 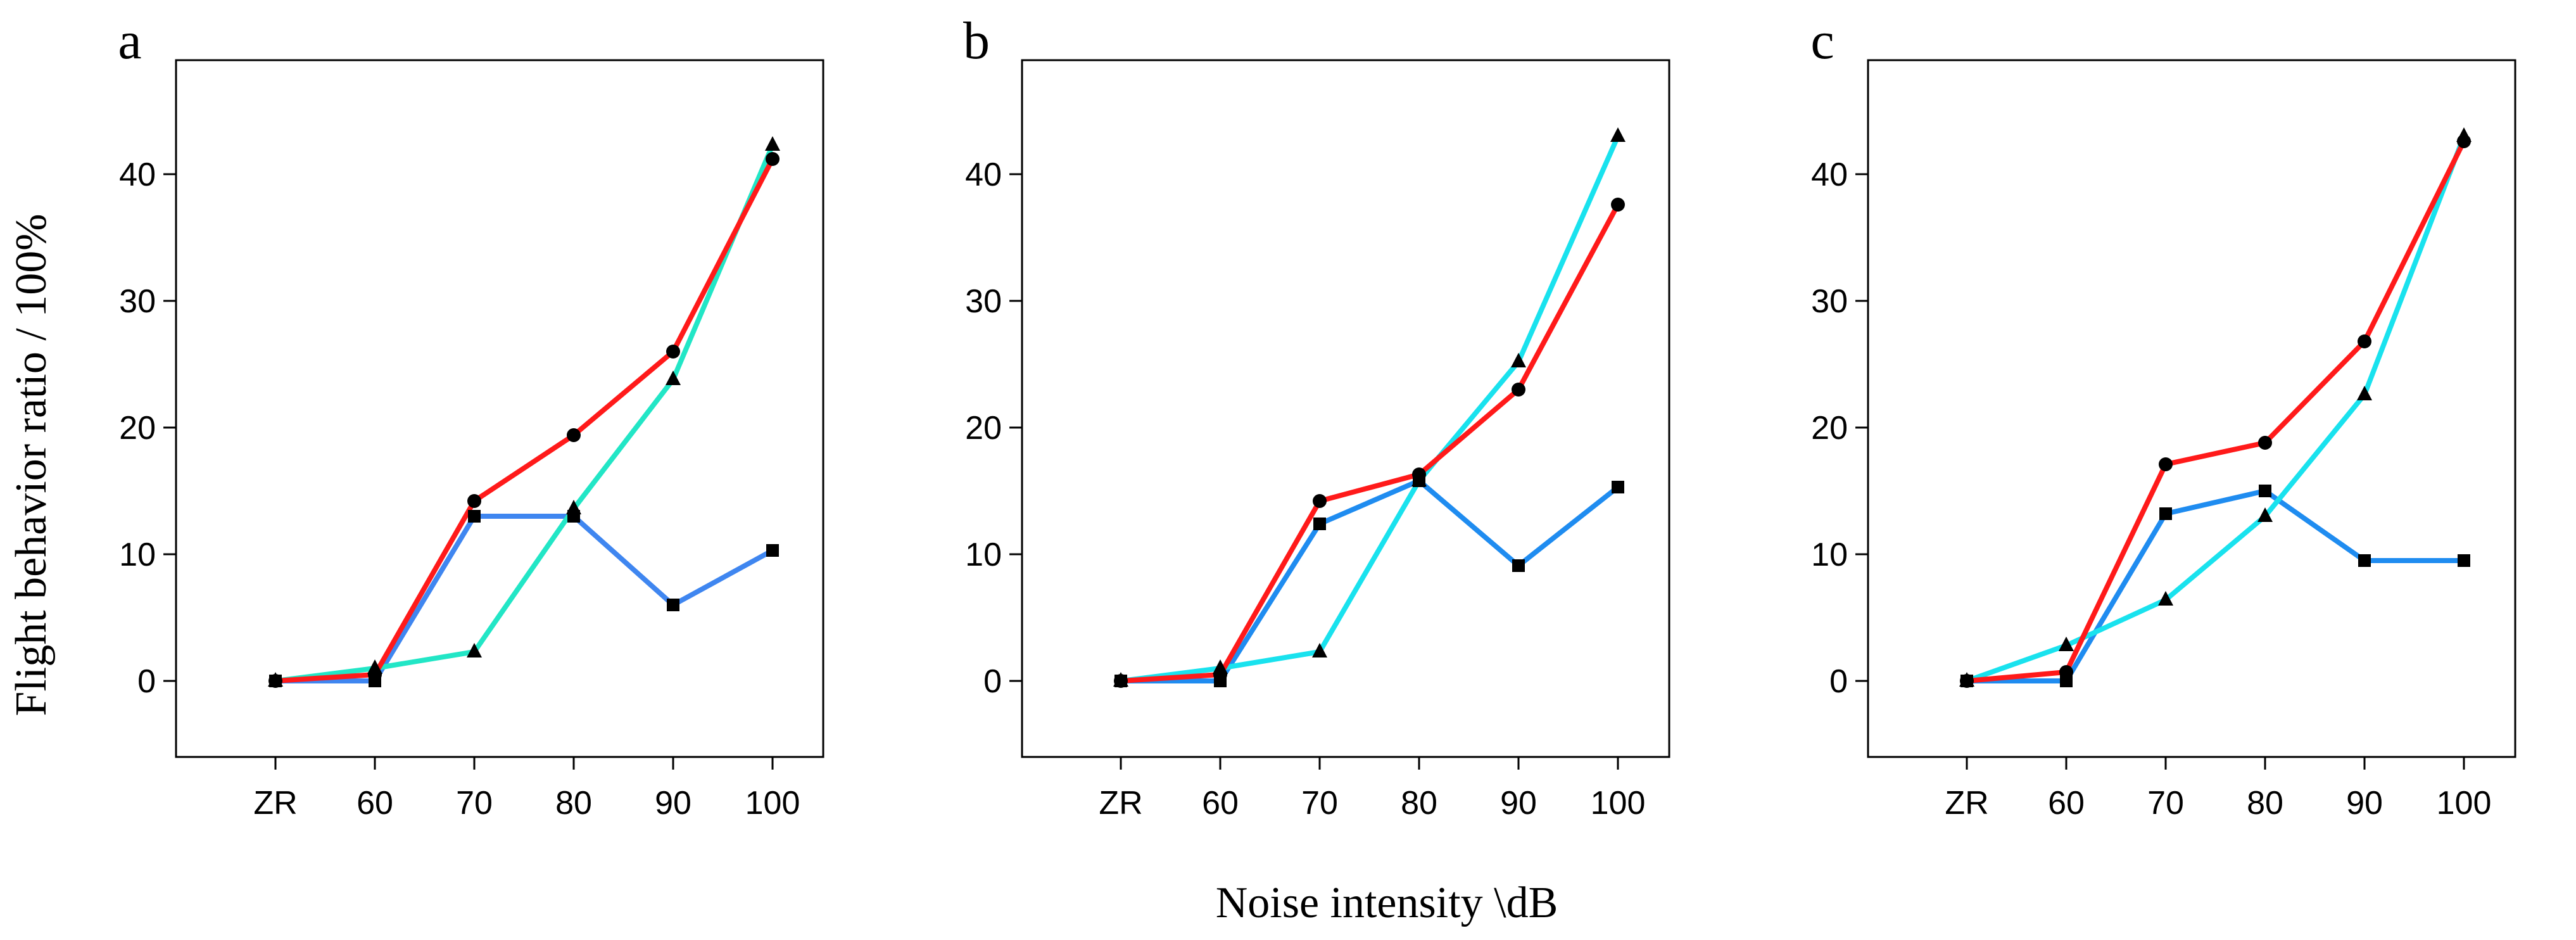 What do you see at coordinates (1822, 40) in the screenshot?
I see `panel-label: c` at bounding box center [1822, 40].